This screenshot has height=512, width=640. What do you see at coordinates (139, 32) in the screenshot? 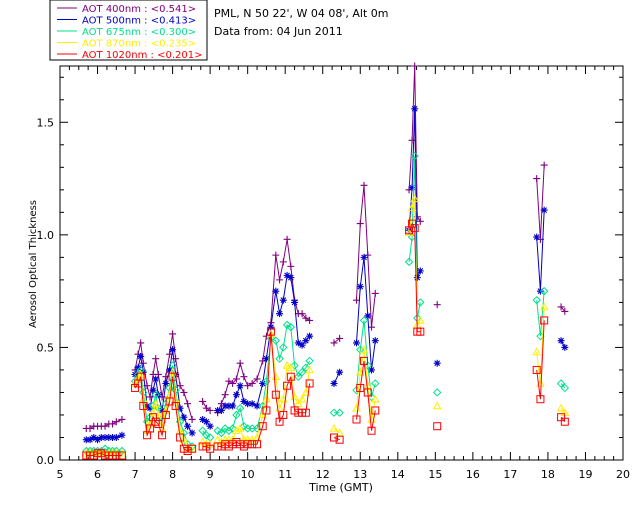
I see `legend-label: AOT 675nm : <0.300>` at bounding box center [139, 32].